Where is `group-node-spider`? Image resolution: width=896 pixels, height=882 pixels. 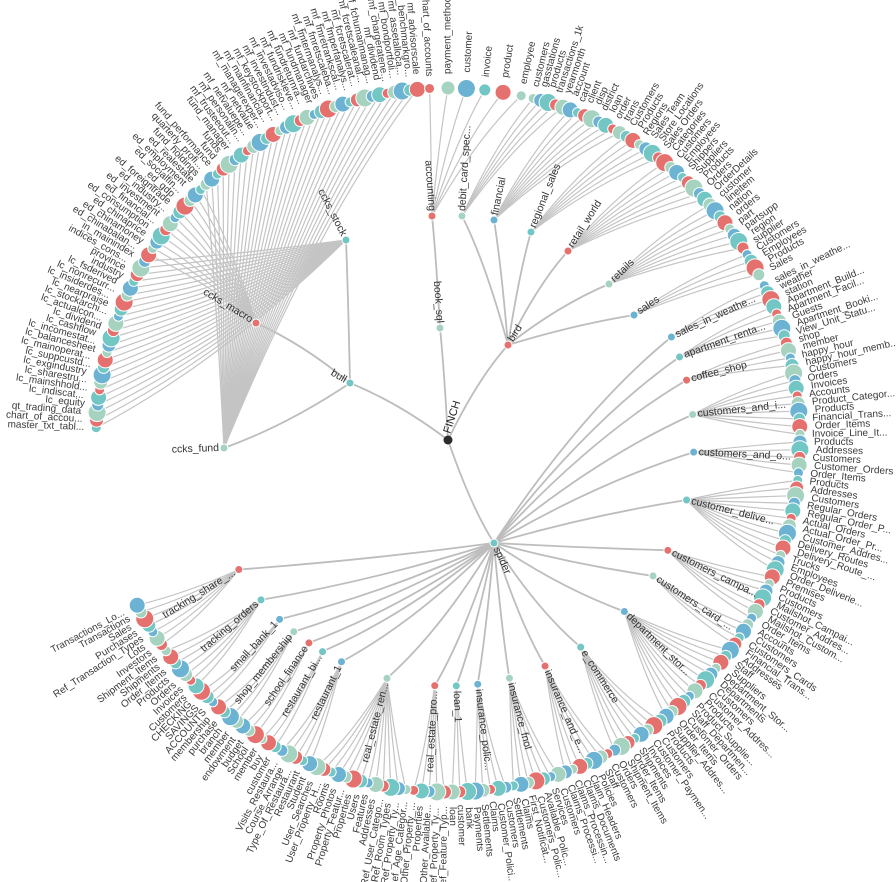 group-node-spider is located at coordinates (494, 543).